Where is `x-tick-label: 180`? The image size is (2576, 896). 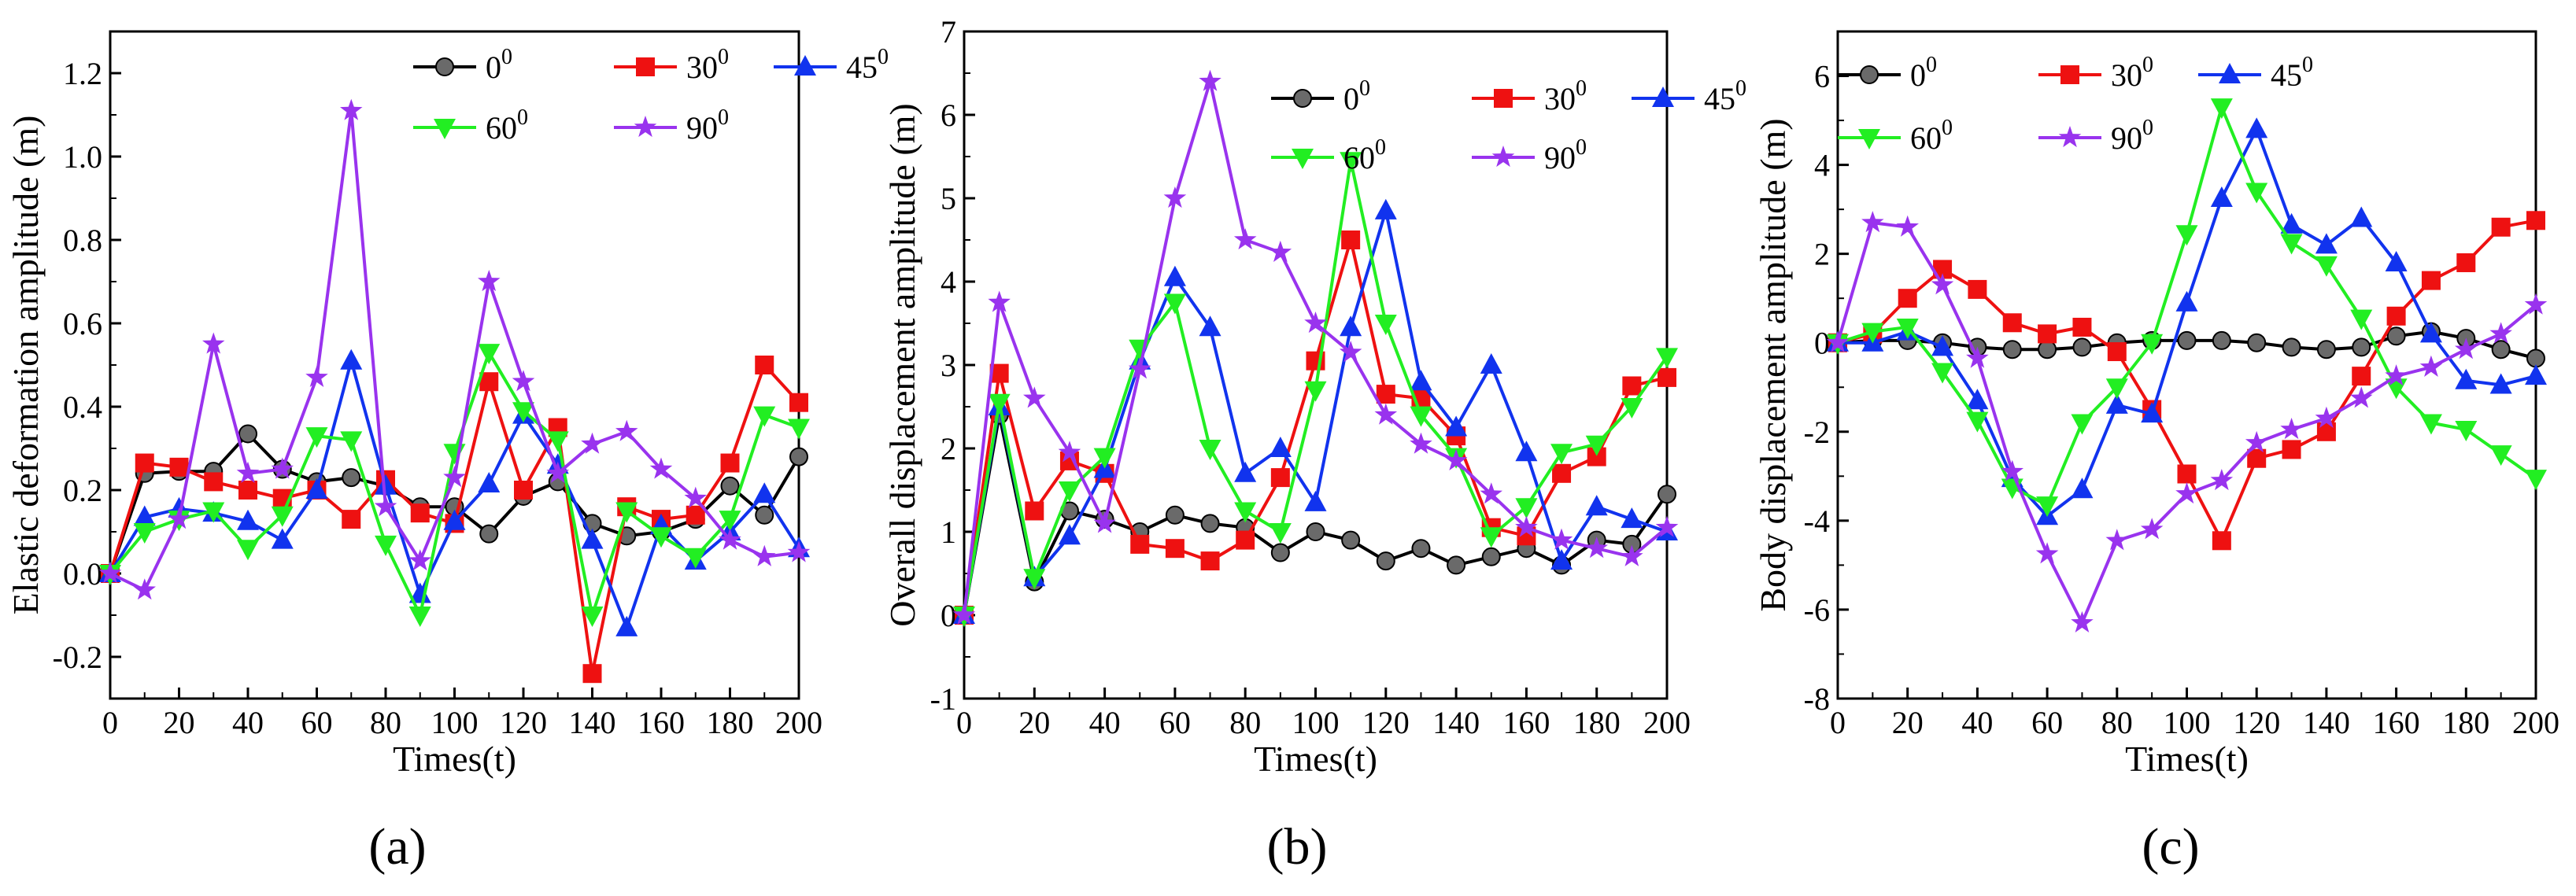
x-tick-label: 180 is located at coordinates (730, 723).